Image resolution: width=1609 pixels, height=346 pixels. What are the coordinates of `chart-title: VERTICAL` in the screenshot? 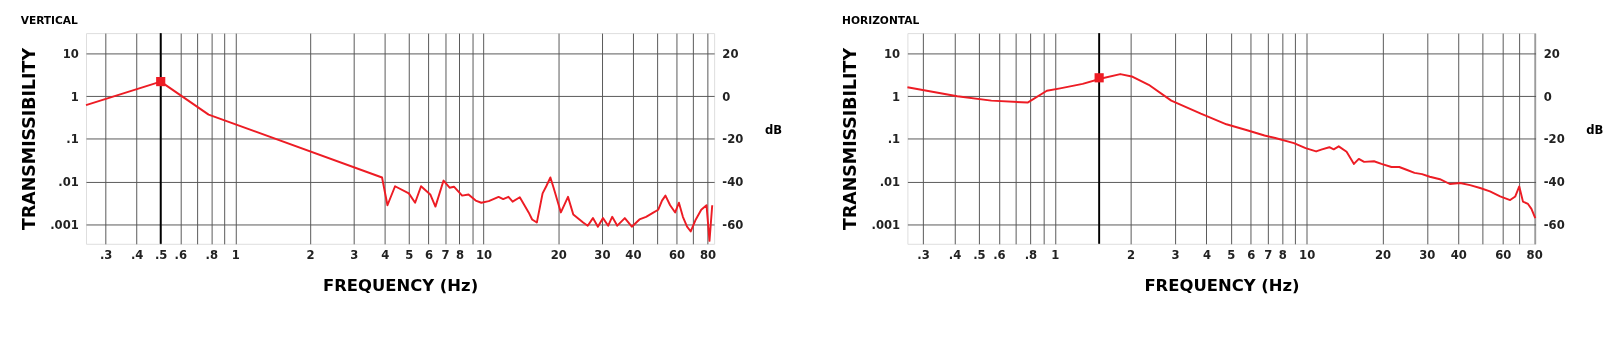 It's located at (49, 21).